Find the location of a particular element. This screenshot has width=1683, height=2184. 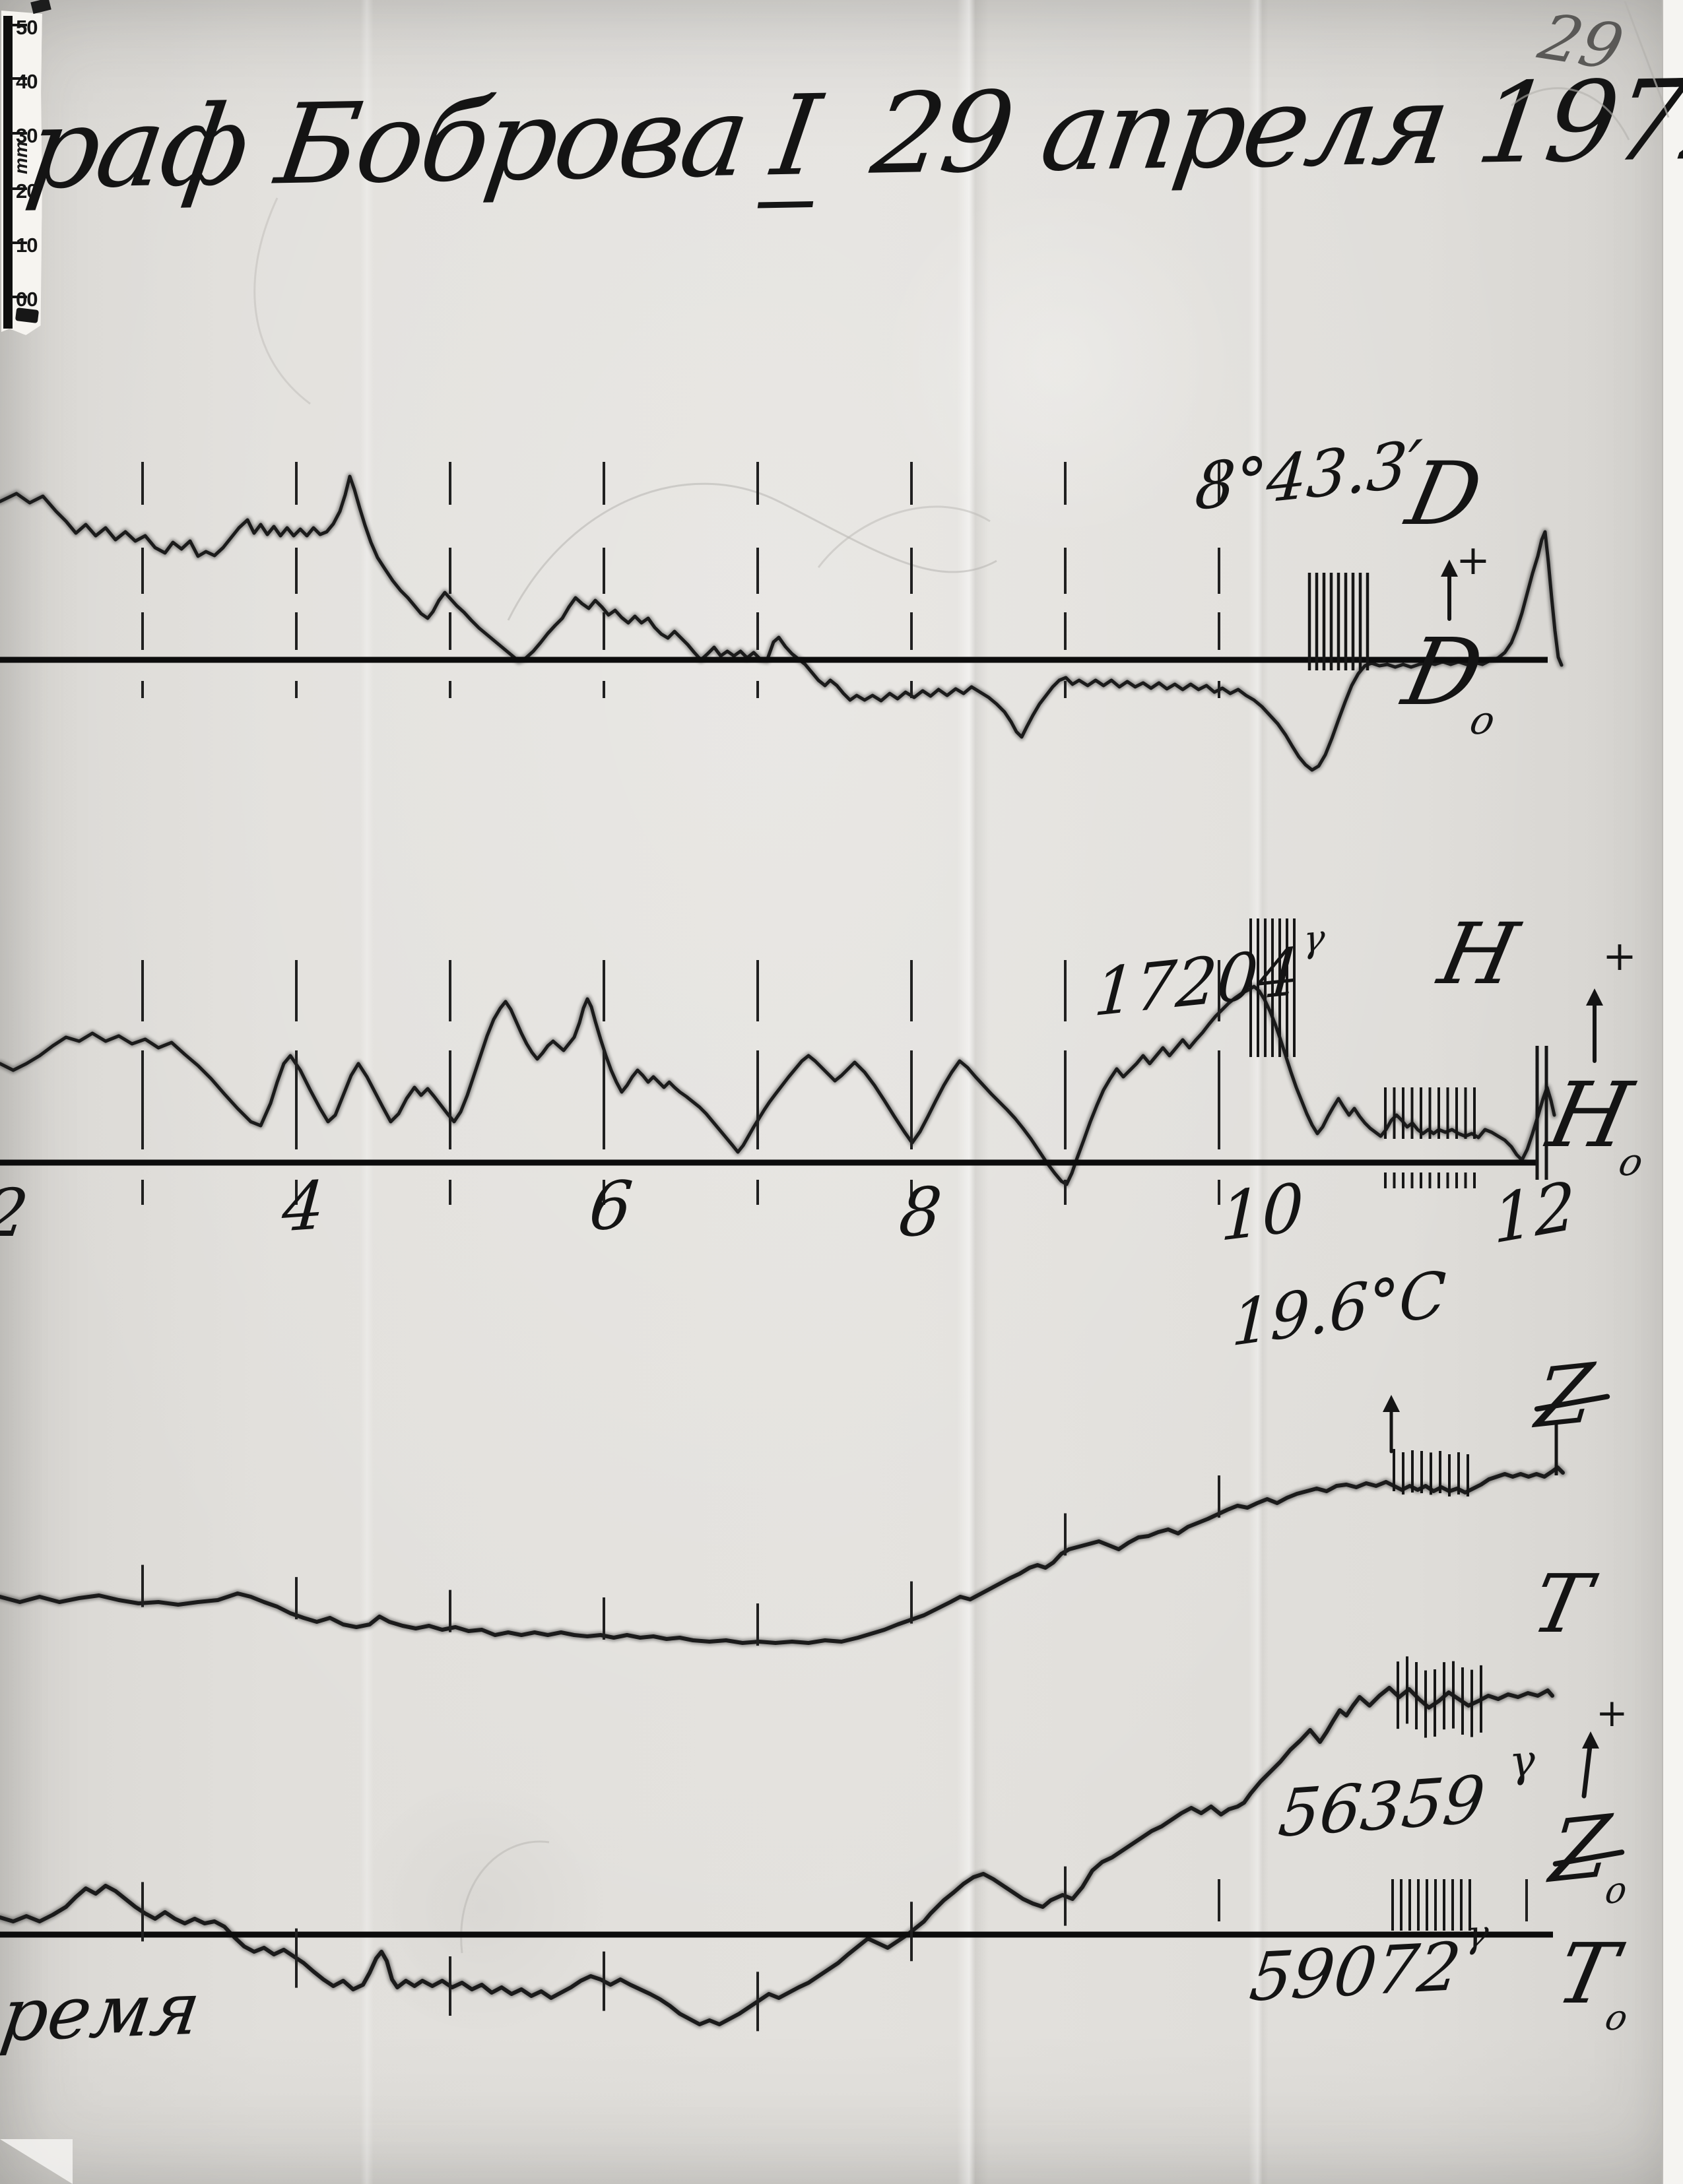

hour-label-12: 12 is located at coordinates (1534, 1213).